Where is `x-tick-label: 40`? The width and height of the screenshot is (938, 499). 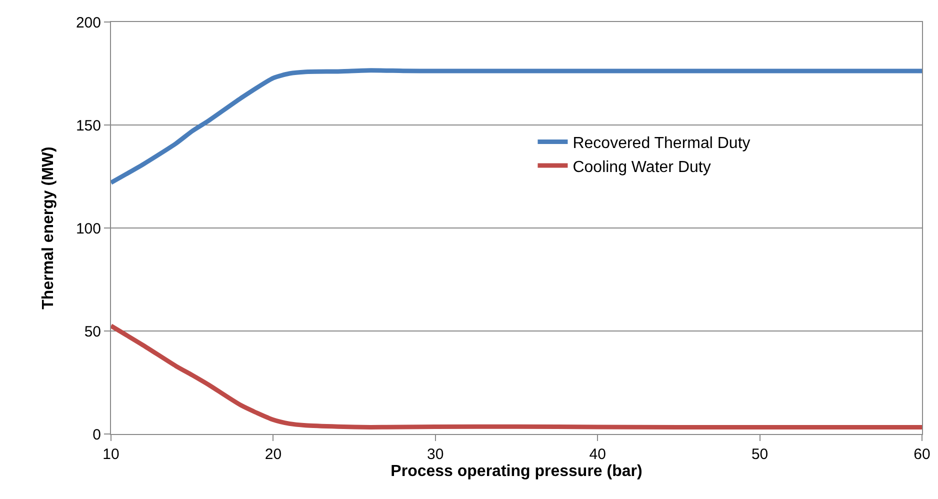 x-tick-label: 40 is located at coordinates (597, 454).